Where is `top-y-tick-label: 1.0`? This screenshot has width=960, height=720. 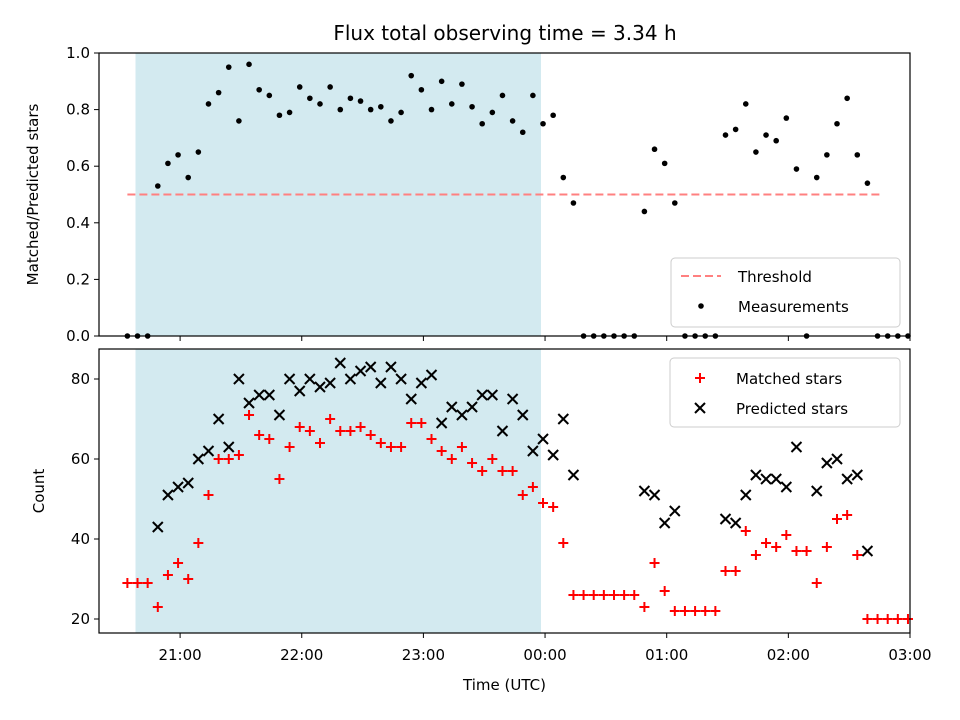
top-y-tick-label: 1.0 is located at coordinates (78, 53).